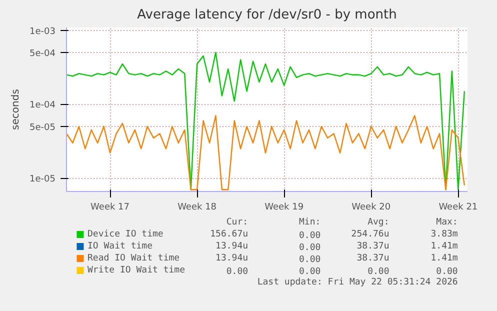  What do you see at coordinates (110, 207) in the screenshot?
I see `x-tick-label: Week 17` at bounding box center [110, 207].